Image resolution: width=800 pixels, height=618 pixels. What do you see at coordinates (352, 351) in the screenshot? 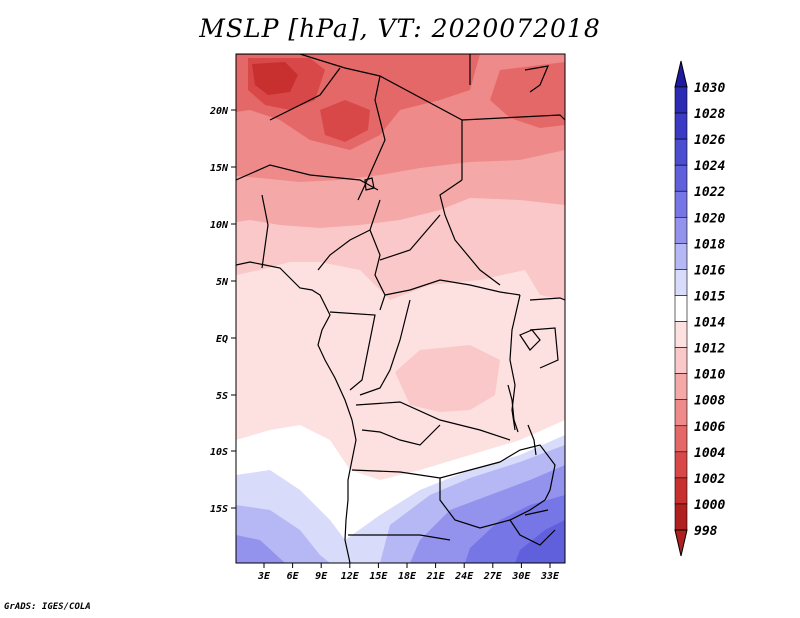
I see `border-central-f` at bounding box center [352, 351].